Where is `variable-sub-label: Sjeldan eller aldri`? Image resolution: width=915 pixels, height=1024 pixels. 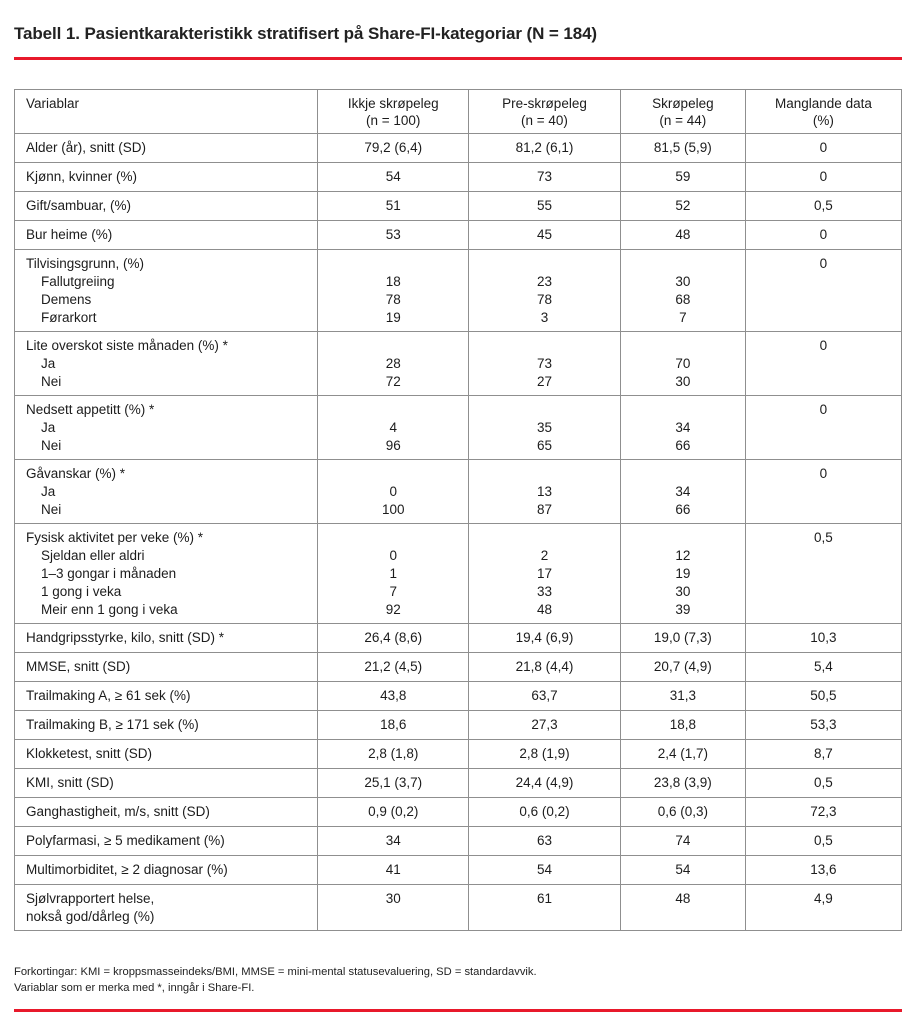 variable-sub-label: Sjeldan eller aldri is located at coordinates (93, 555).